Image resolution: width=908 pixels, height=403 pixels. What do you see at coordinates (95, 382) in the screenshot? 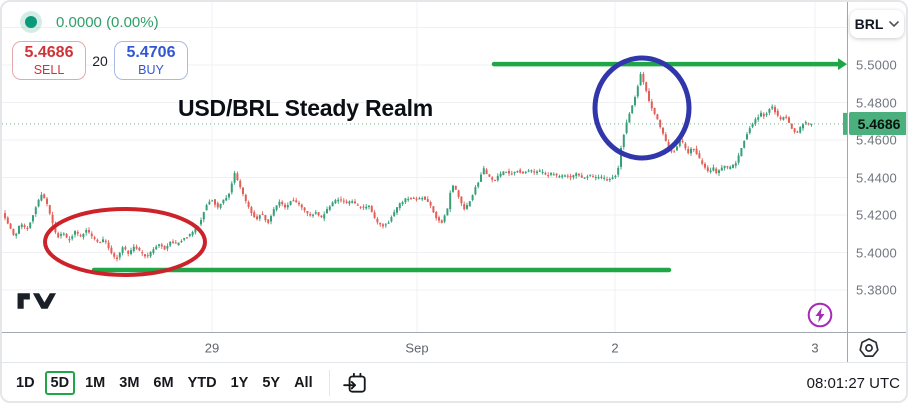
I see `range-button-1m: 1M` at bounding box center [95, 382].